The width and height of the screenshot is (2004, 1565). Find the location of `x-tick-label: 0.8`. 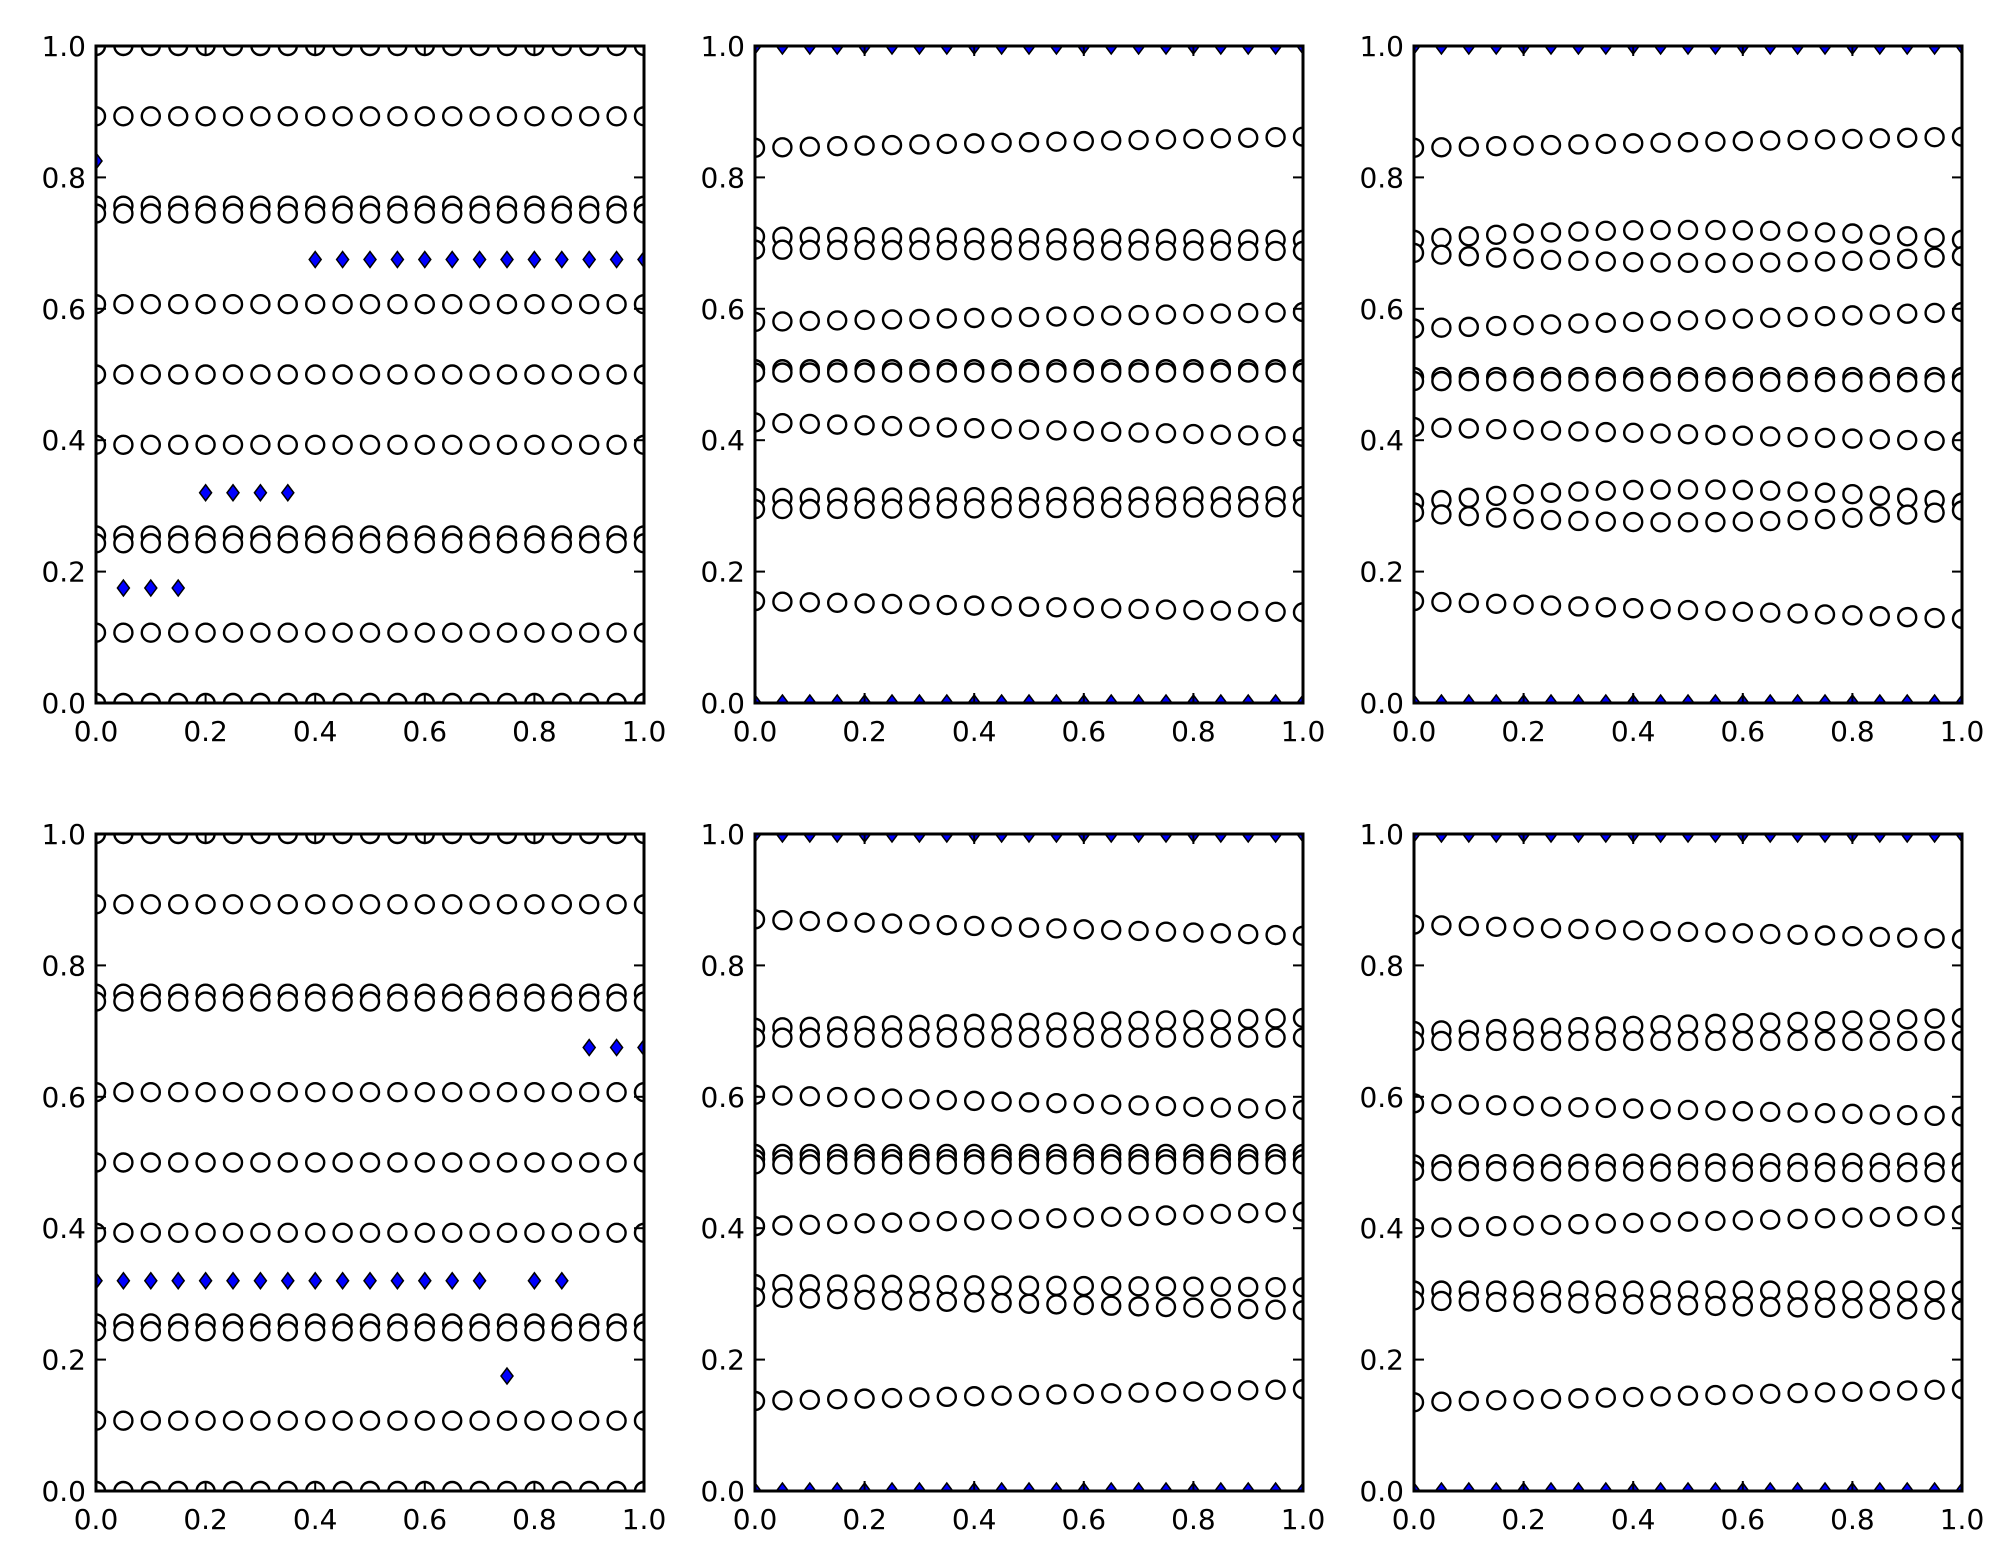

x-tick-label: 0.8 is located at coordinates (534, 731).